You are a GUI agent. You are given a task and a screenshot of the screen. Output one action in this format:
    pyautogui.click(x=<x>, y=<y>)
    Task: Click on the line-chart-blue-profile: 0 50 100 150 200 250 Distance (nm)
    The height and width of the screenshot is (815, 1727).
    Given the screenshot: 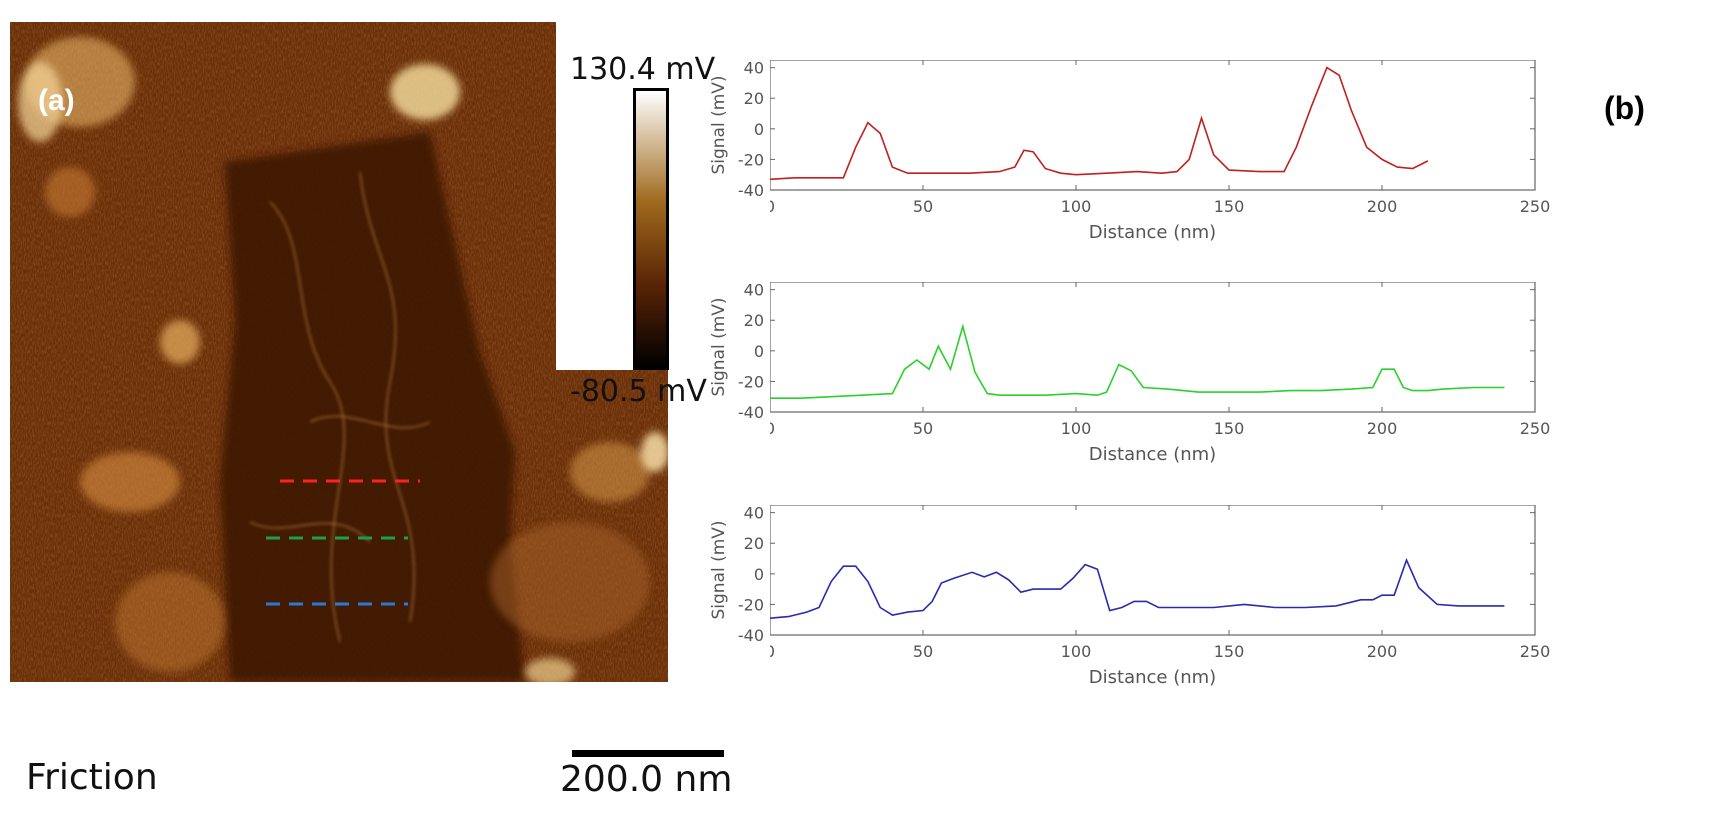 What is the action you would take?
    pyautogui.click(x=1160, y=596)
    